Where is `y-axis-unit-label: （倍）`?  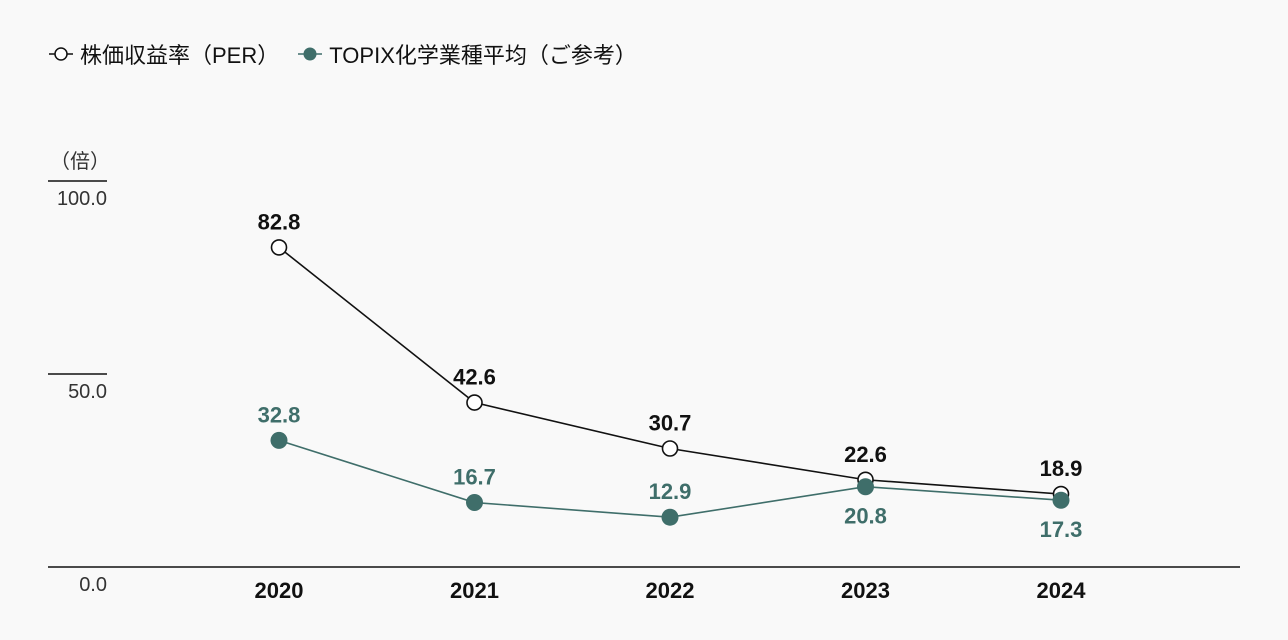 y-axis-unit-label: （倍） is located at coordinates (80, 161).